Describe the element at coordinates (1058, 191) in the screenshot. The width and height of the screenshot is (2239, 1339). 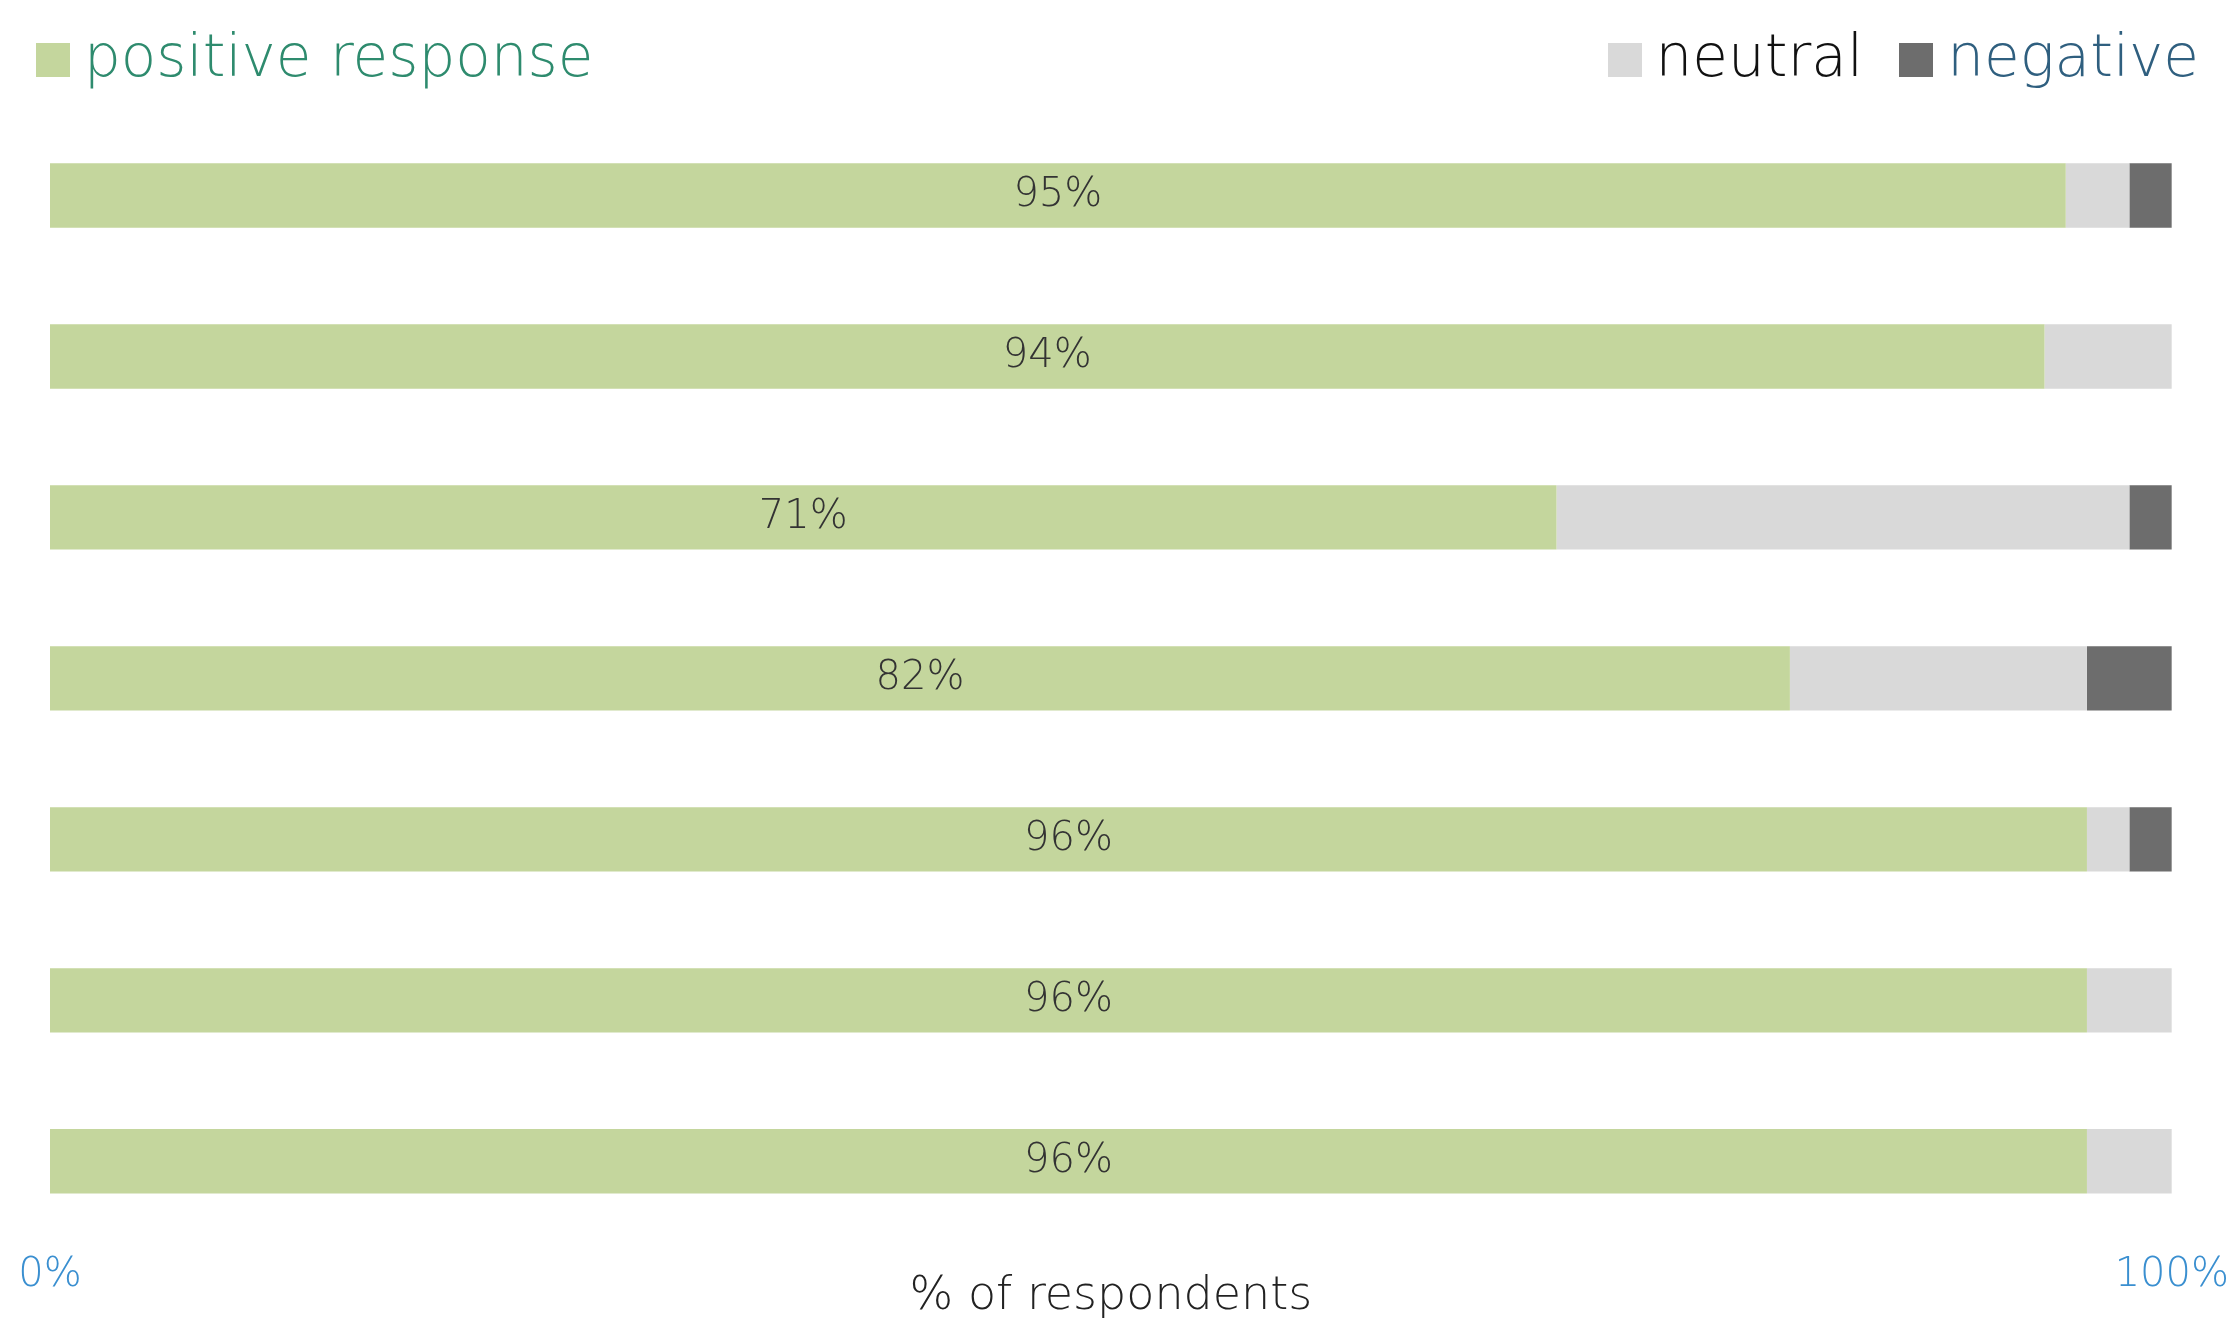
I see `data-label: 95%` at that location.